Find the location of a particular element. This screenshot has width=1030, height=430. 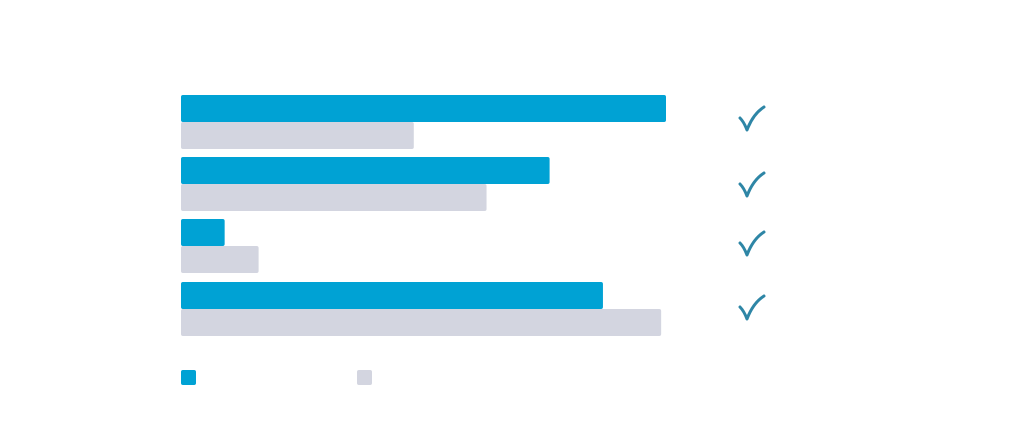

legend is located at coordinates (276, 377).